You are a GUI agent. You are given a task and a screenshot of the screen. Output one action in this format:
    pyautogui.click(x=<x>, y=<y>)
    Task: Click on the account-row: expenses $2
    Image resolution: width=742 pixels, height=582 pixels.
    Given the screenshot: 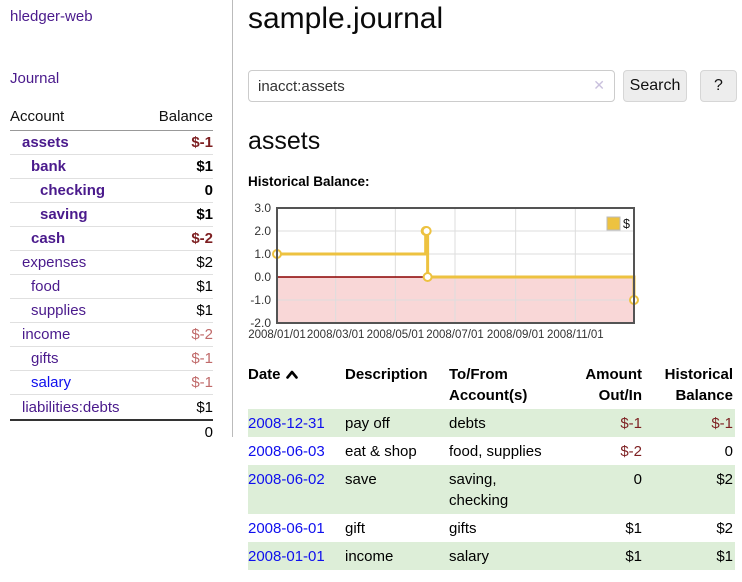 What is the action you would take?
    pyautogui.click(x=111, y=263)
    